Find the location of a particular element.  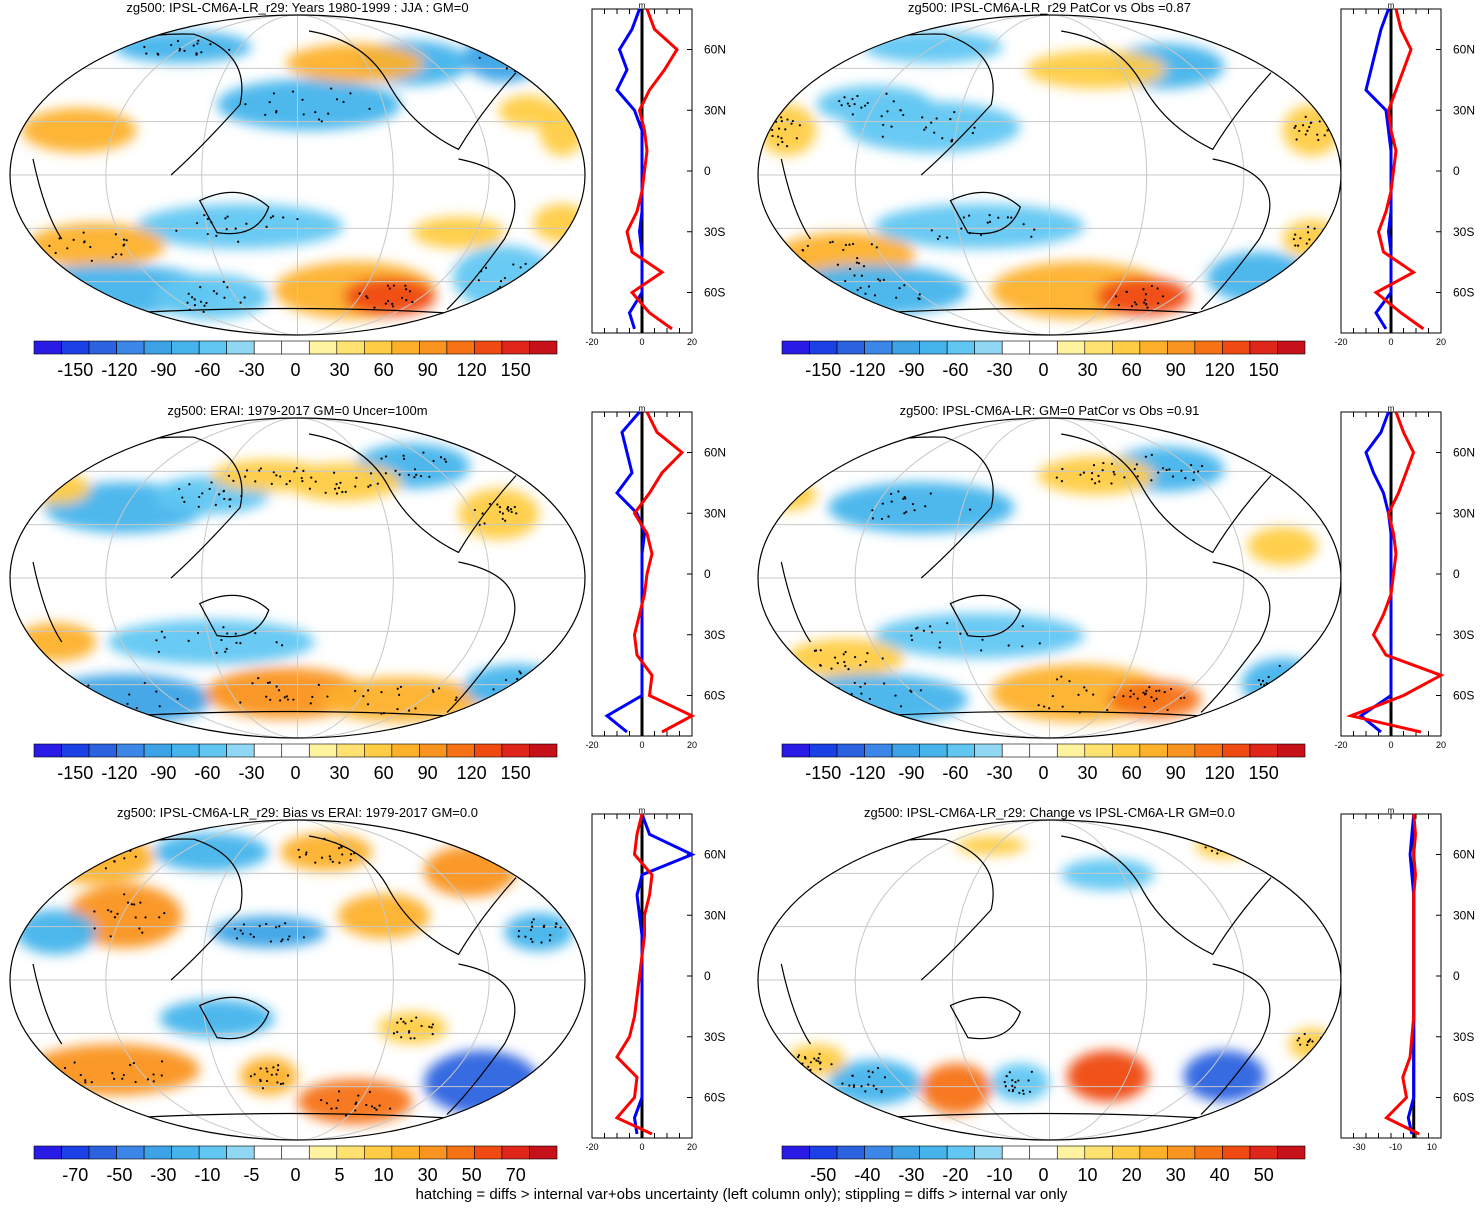

zonal-blue-series is located at coordinates (664, 974).